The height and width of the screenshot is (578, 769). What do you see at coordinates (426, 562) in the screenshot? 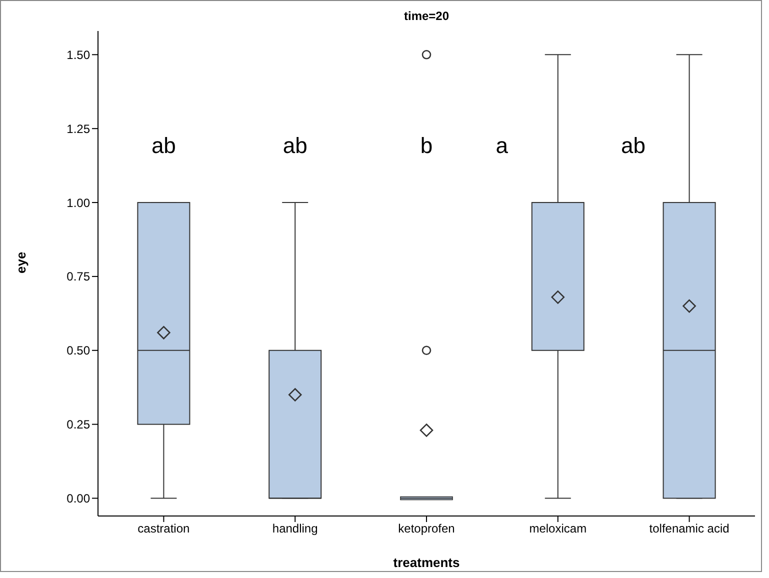
I see `x-axis-title: treatments` at bounding box center [426, 562].